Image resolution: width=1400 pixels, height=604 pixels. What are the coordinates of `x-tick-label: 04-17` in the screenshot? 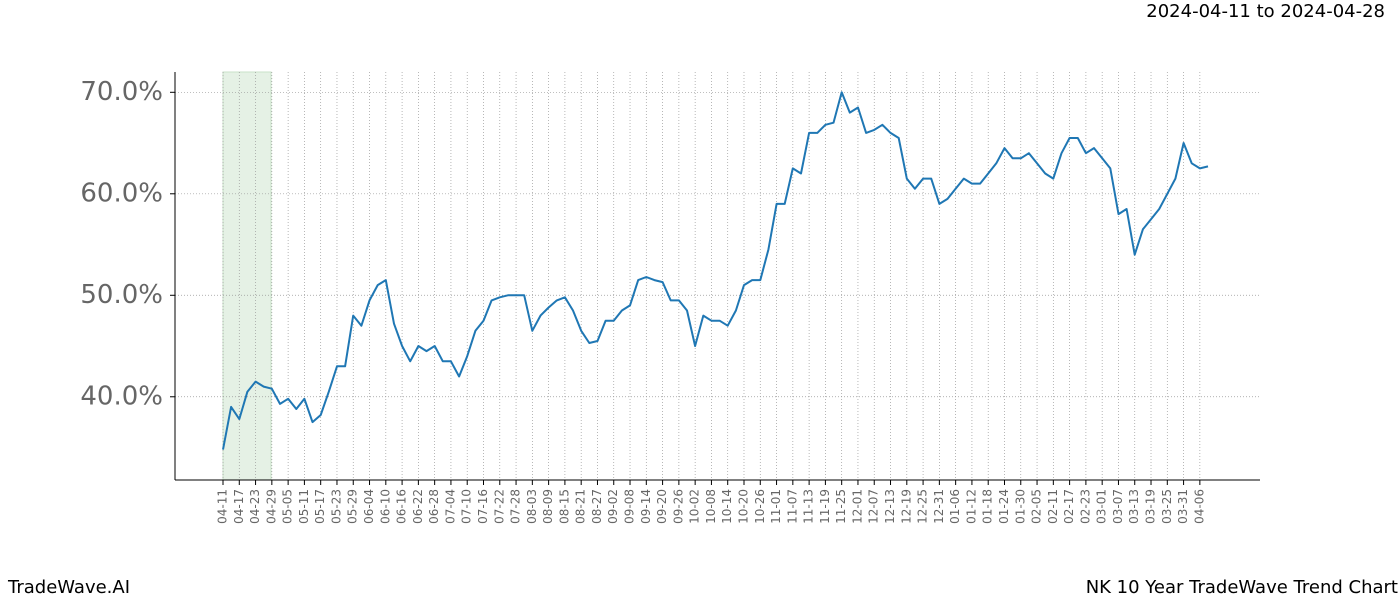 It's located at (239, 506).